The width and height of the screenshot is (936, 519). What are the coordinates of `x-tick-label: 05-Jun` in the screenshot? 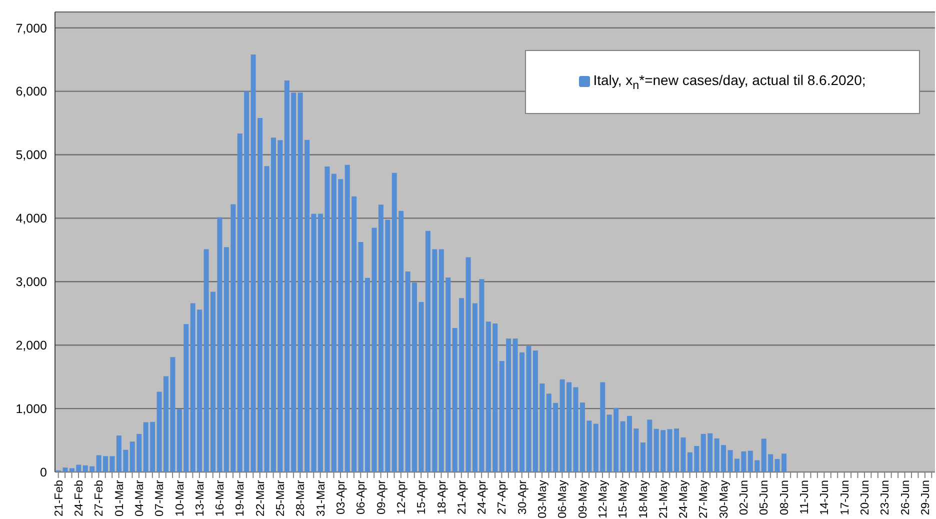 It's located at (764, 498).